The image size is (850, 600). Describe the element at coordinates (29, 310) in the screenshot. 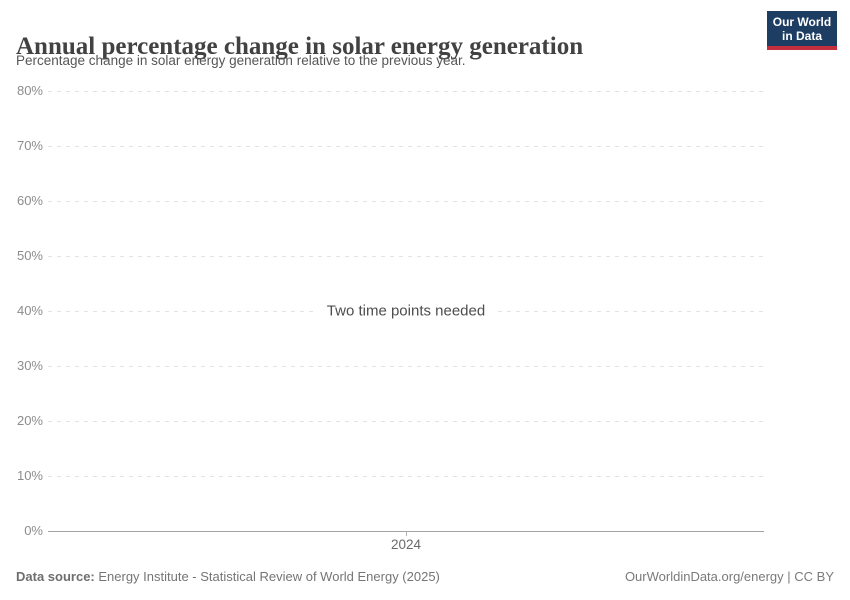

I see `y-axis-tick-label: 40%` at that location.